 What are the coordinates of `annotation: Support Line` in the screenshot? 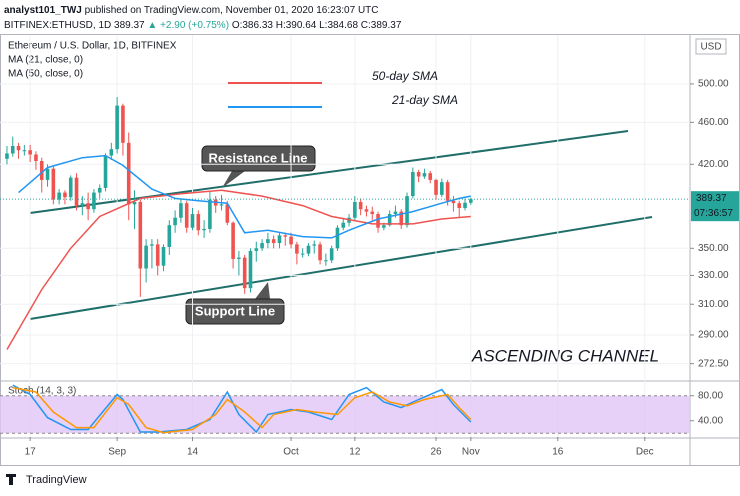 It's located at (235, 310).